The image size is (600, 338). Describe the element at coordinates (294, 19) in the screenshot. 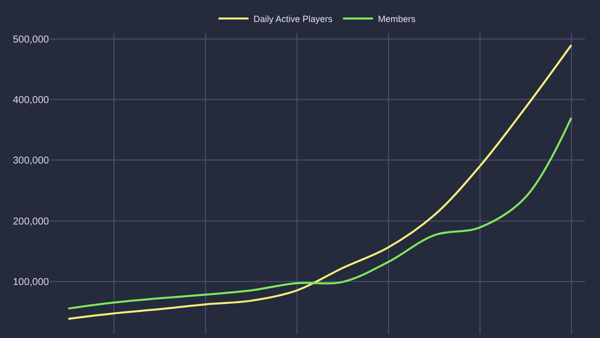

I see `legend-label: Daily Active Players` at that location.